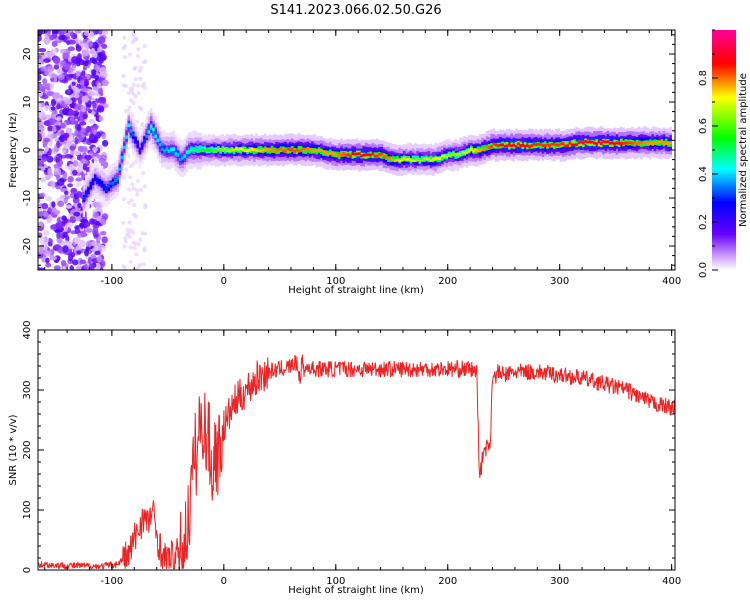 Image resolution: width=750 pixels, height=600 pixels. I want to click on x-tick-label: 400, so click(671, 281).